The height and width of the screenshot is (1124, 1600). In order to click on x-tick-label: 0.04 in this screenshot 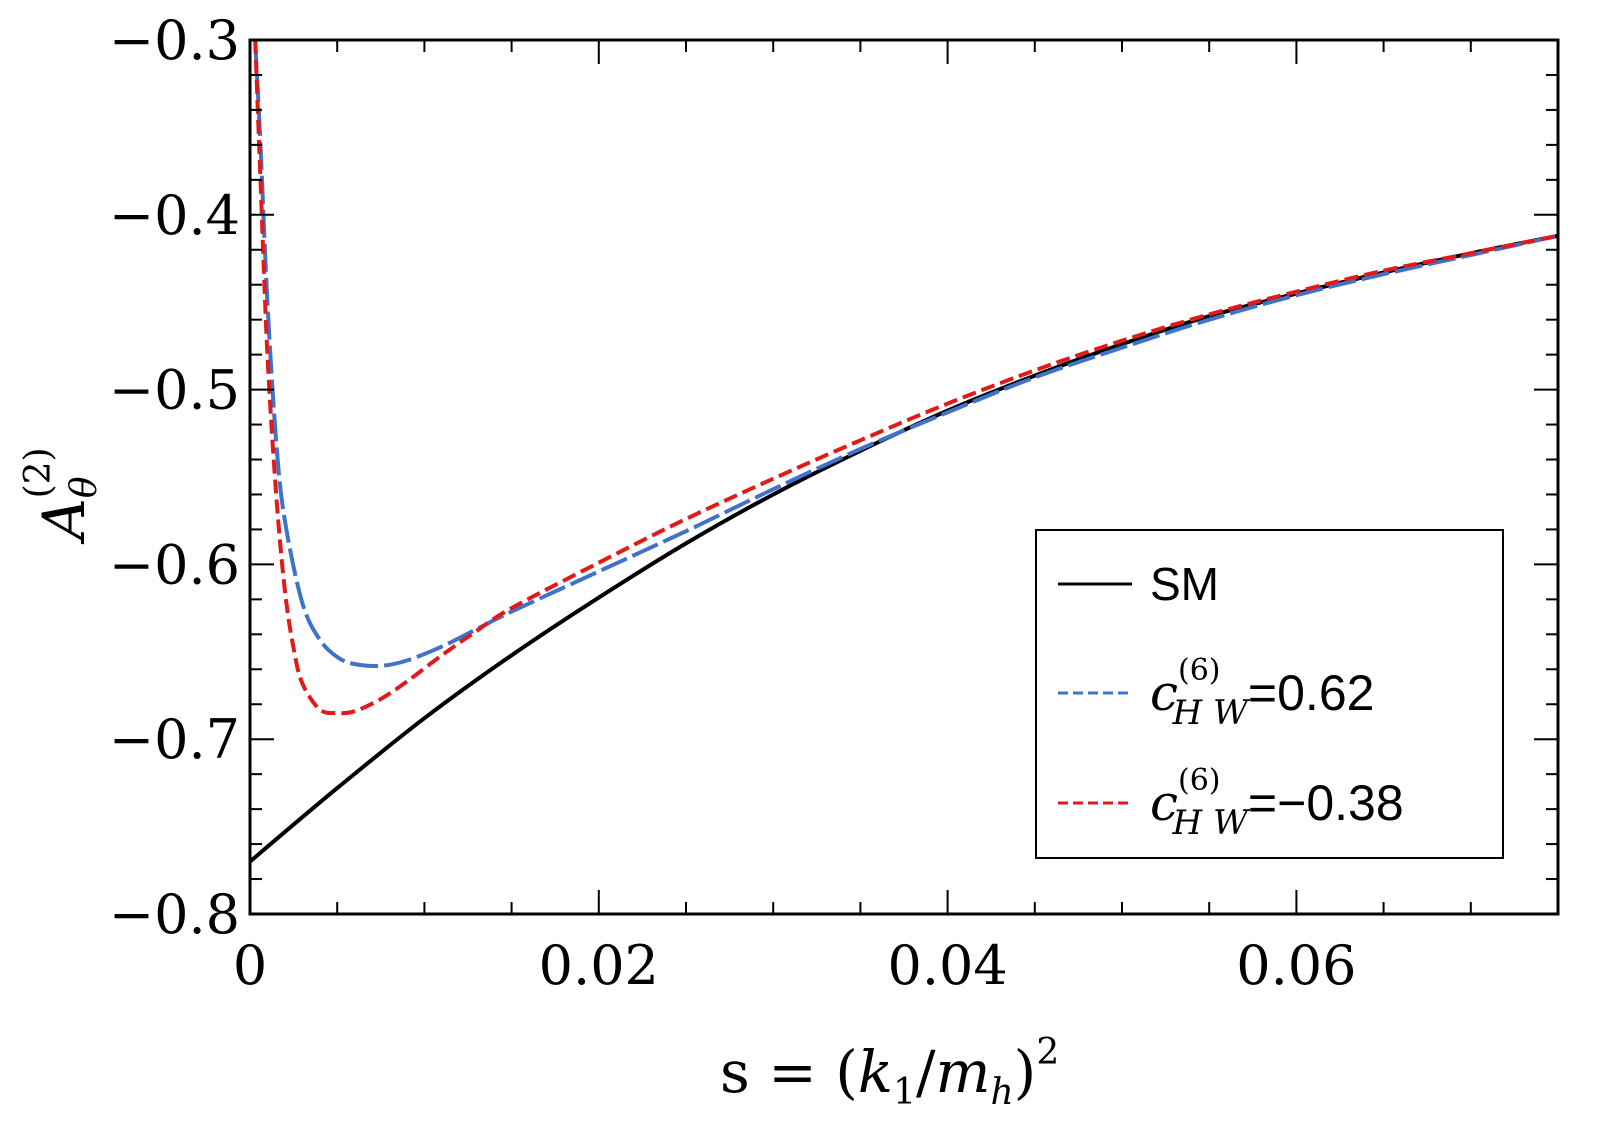, I will do `click(947, 965)`.